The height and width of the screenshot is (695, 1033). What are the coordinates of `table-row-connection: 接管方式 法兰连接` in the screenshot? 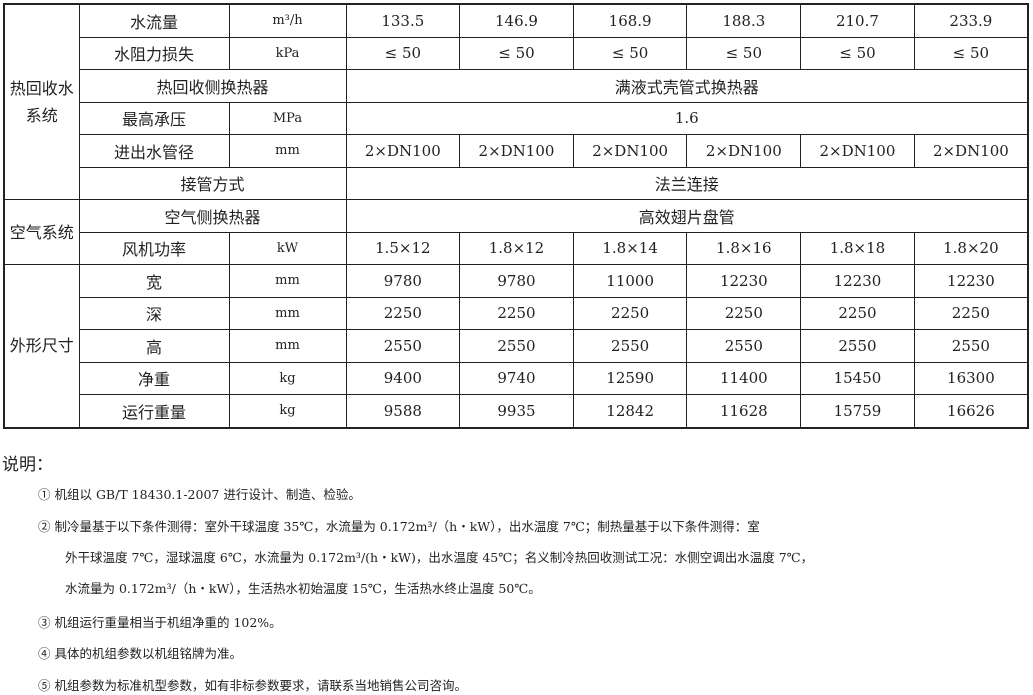 It's located at (516, 183).